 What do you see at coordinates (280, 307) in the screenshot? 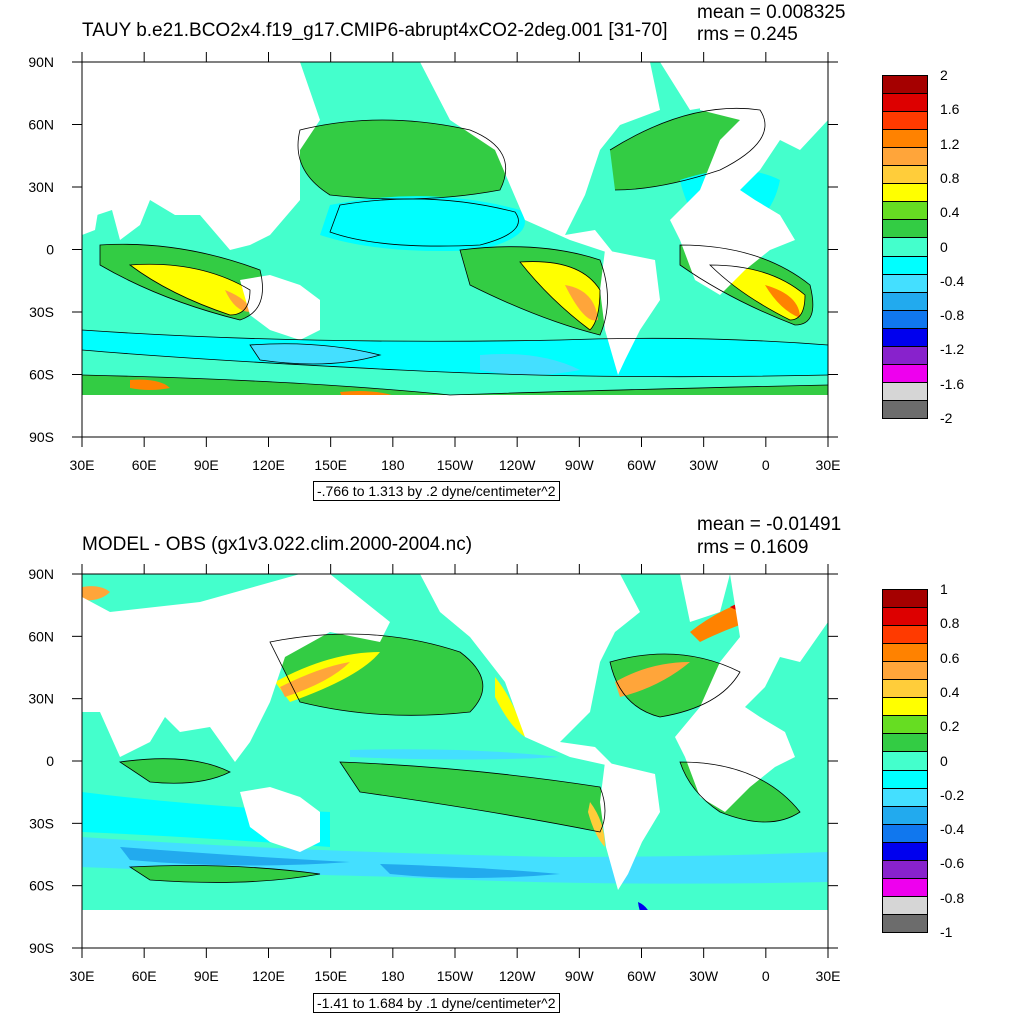
I see `land-australia` at bounding box center [280, 307].